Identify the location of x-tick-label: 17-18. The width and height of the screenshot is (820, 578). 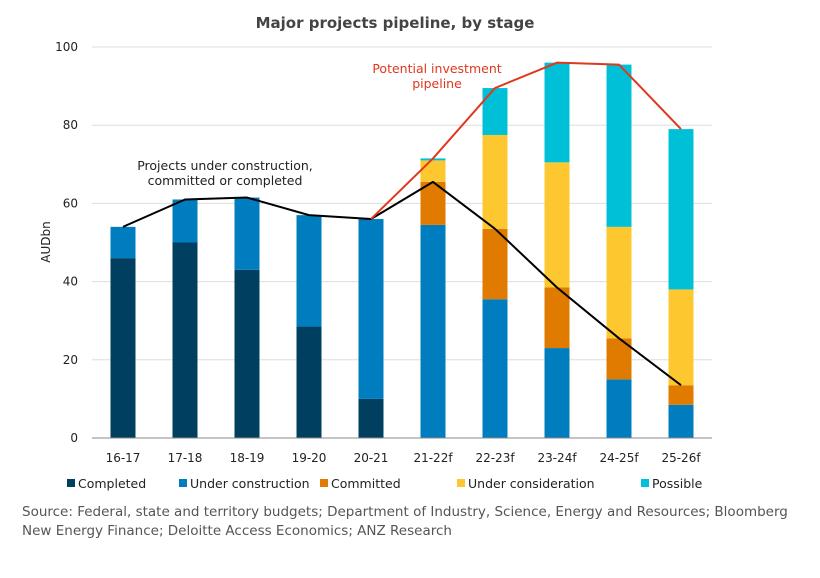
(185, 458).